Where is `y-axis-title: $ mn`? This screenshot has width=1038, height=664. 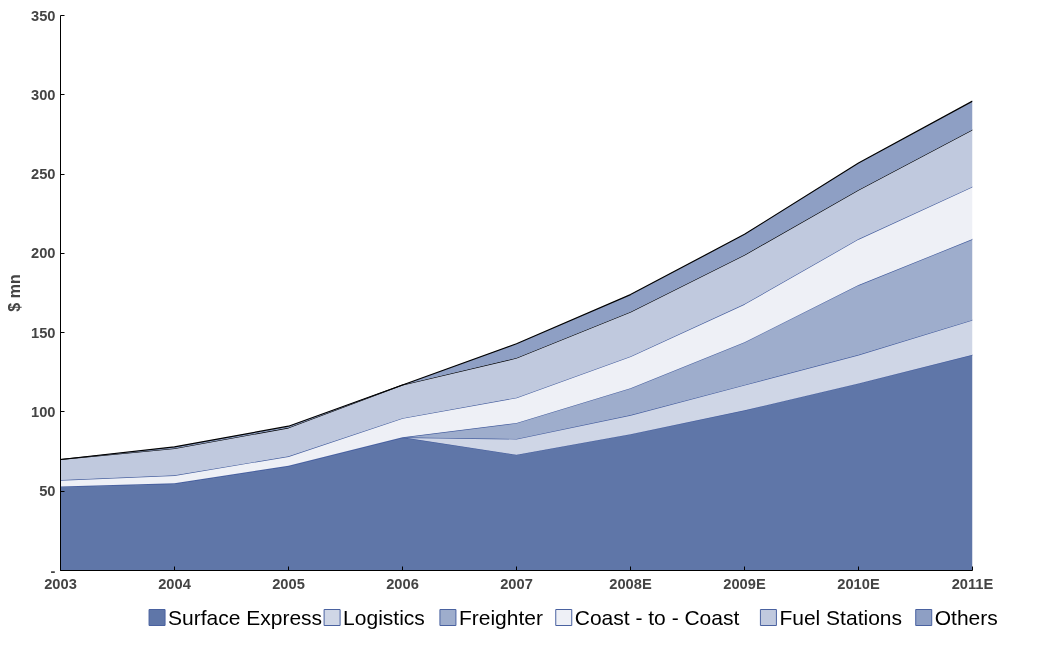 y-axis-title: $ mn is located at coordinates (15, 293).